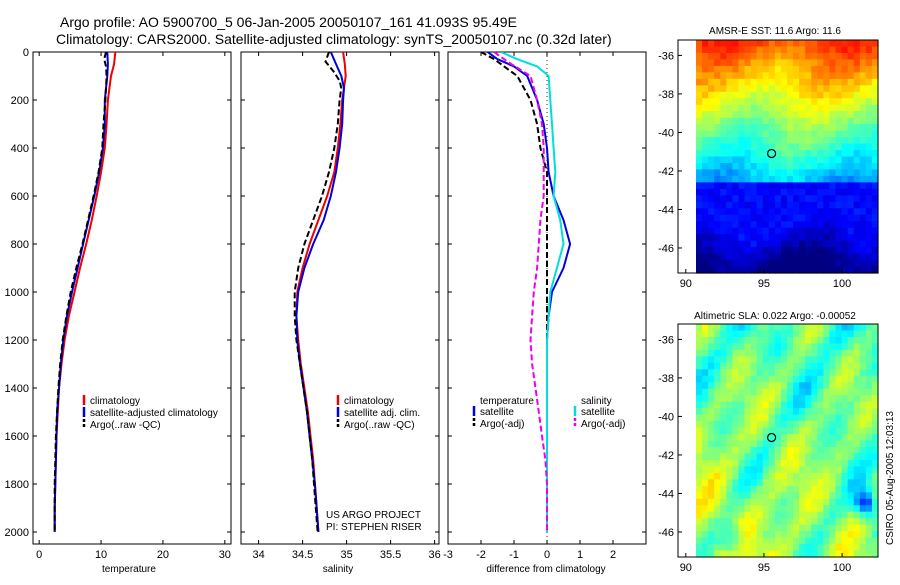 The height and width of the screenshot is (585, 900). I want to click on map-x-tick-label: 90, so click(686, 284).